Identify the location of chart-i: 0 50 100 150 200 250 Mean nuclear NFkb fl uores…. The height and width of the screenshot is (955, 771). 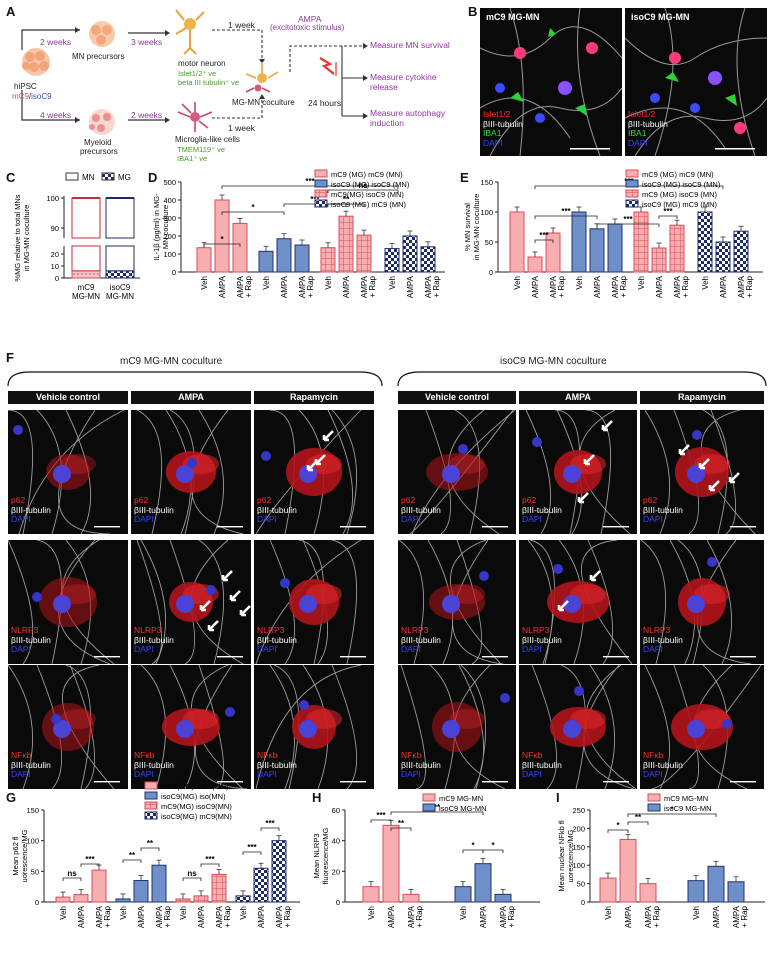
(661, 860).